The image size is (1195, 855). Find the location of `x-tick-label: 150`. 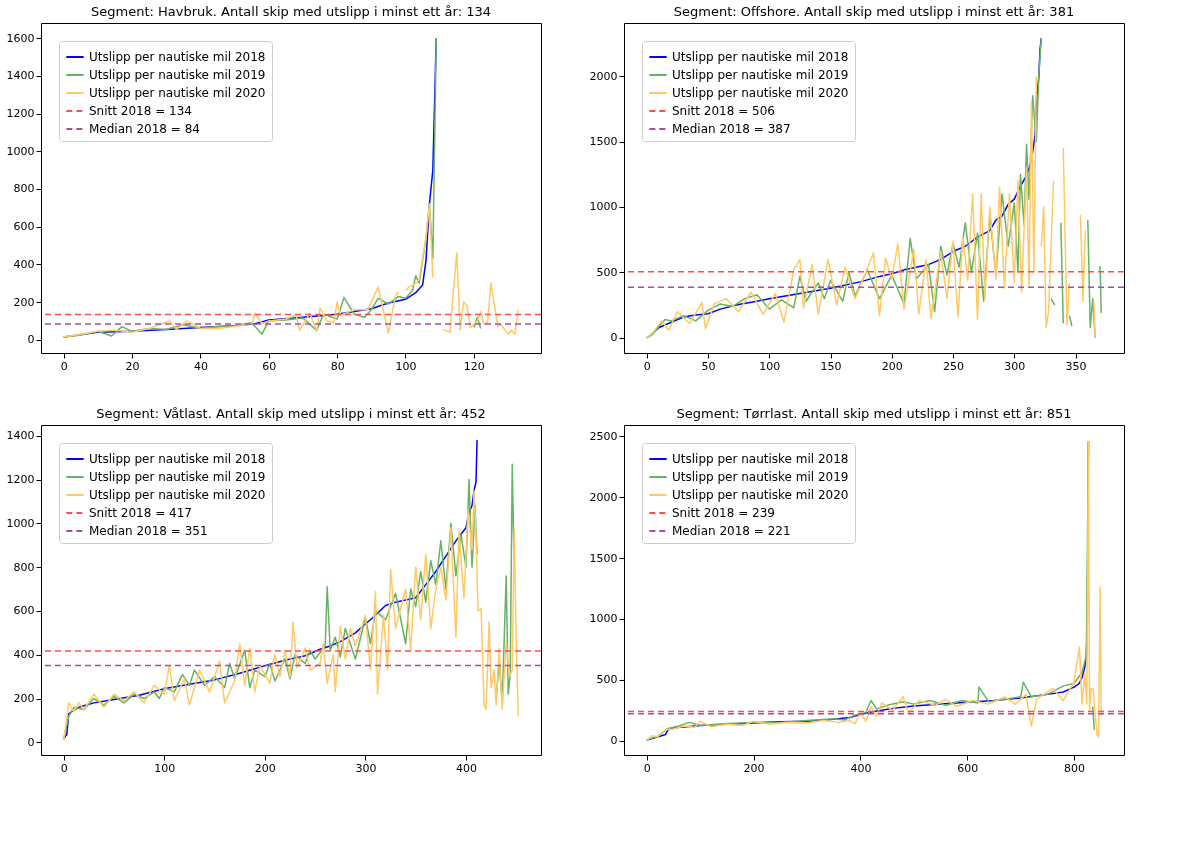

x-tick-label: 150 is located at coordinates (831, 366).